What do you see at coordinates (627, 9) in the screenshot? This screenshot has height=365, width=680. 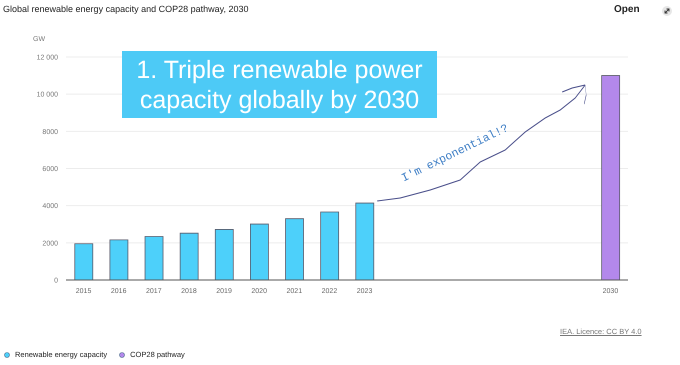 I see `text: Open` at bounding box center [627, 9].